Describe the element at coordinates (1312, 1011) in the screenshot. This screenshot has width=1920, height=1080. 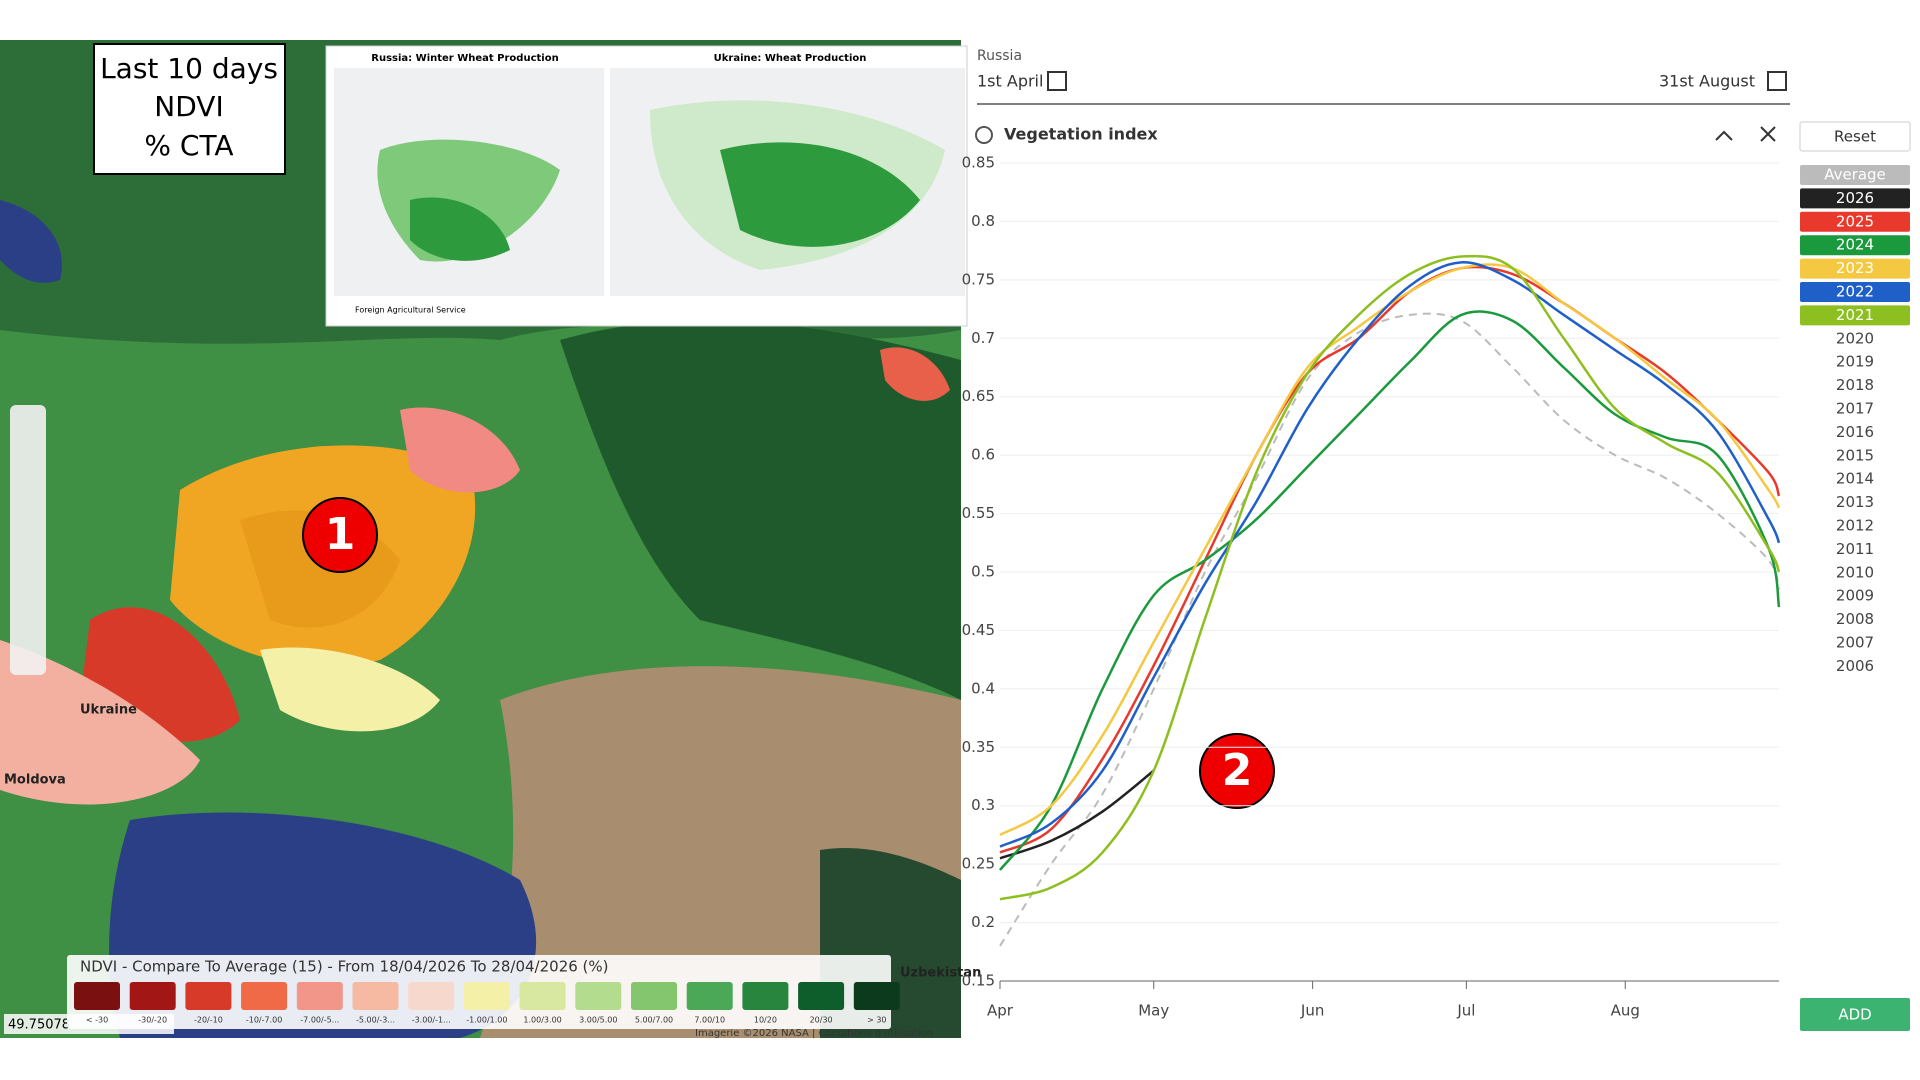
I see `x-tick-label: Jun` at that location.